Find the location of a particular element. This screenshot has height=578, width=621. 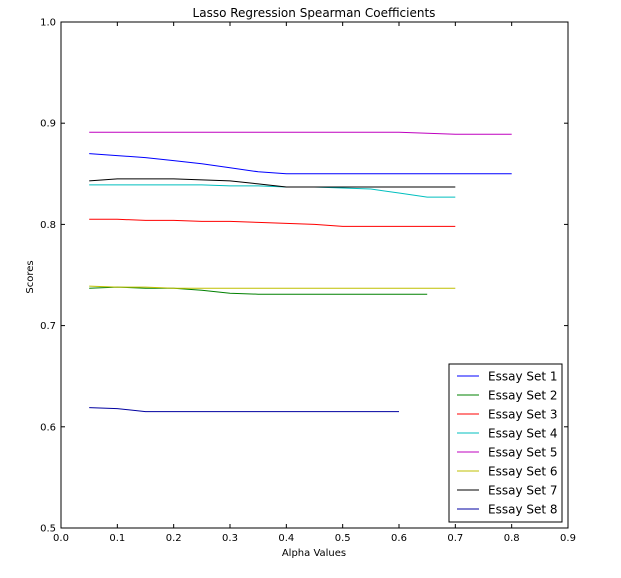

x-axis-label: Alpha Values is located at coordinates (314, 553).